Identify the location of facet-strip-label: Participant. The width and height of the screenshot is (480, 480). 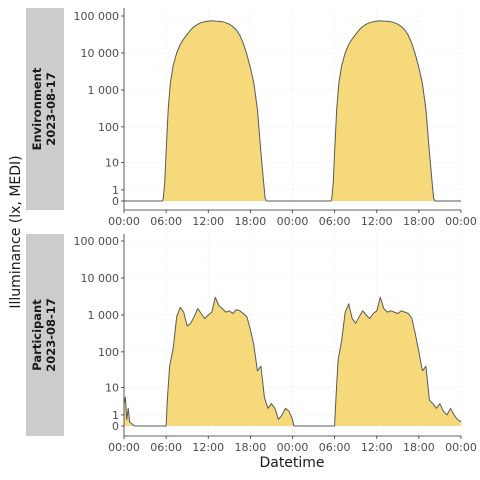
(37, 335).